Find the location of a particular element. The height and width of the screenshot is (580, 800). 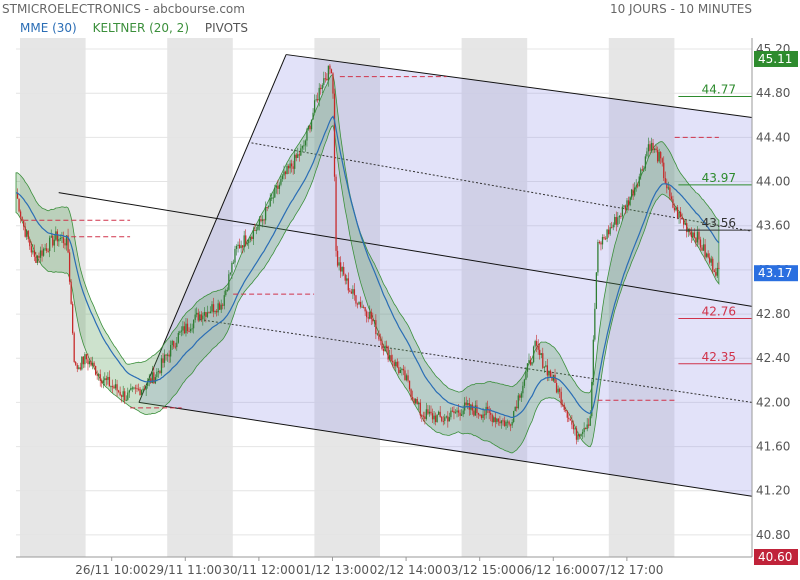

y-tick-label: 42.40 is located at coordinates (773, 358).